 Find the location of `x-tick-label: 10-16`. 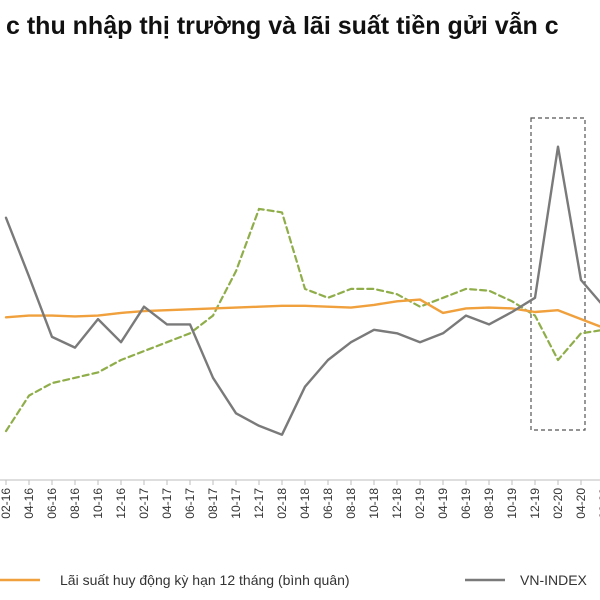

x-tick-label: 10-16 is located at coordinates (98, 503).